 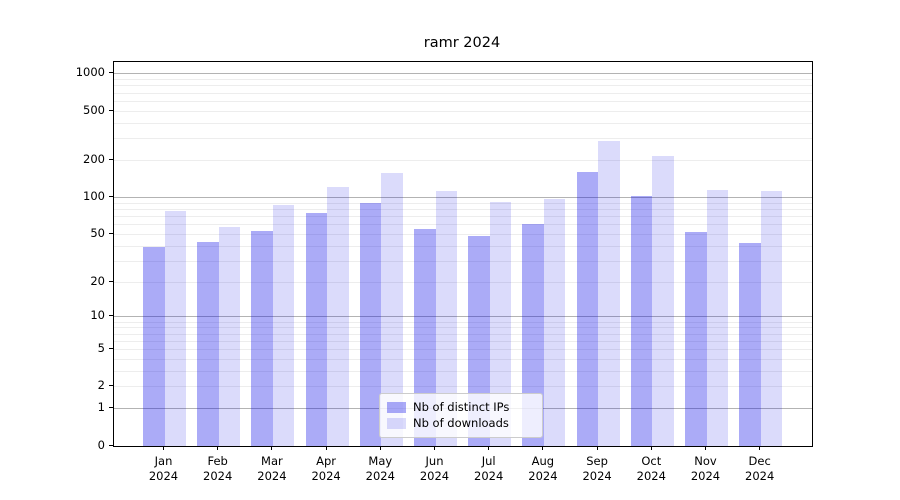 What do you see at coordinates (706, 468) in the screenshot?
I see `x-tick-label: Nov 2024` at bounding box center [706, 468].